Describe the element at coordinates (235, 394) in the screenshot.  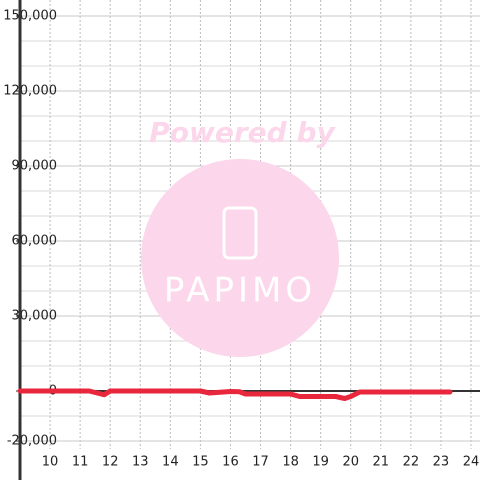
I see `line` at that location.